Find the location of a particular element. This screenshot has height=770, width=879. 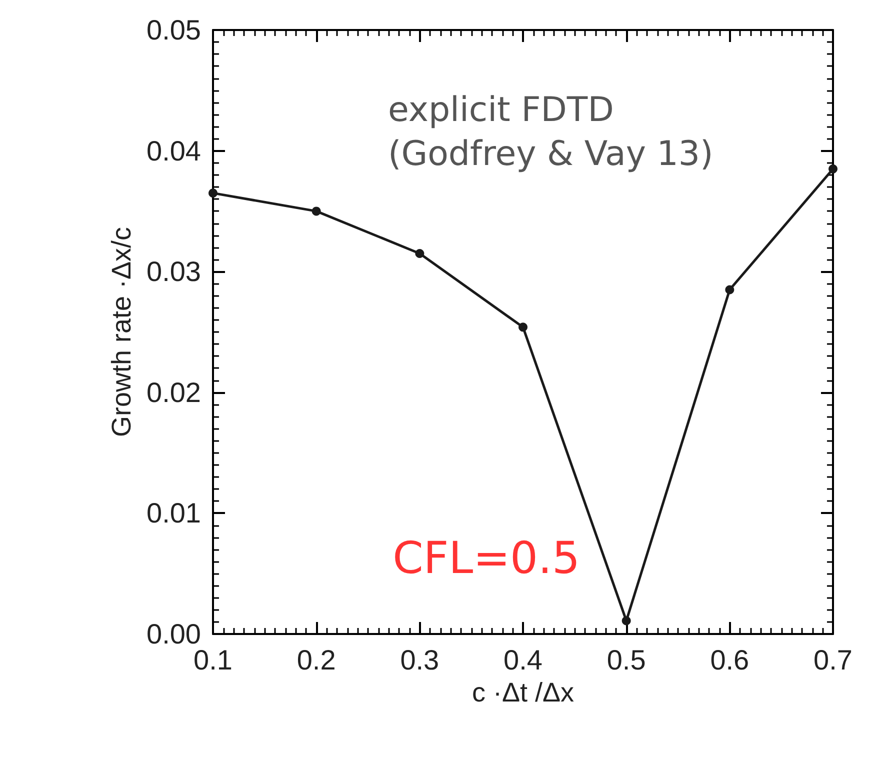

y-tick-label: 0.02 is located at coordinates (173, 392).